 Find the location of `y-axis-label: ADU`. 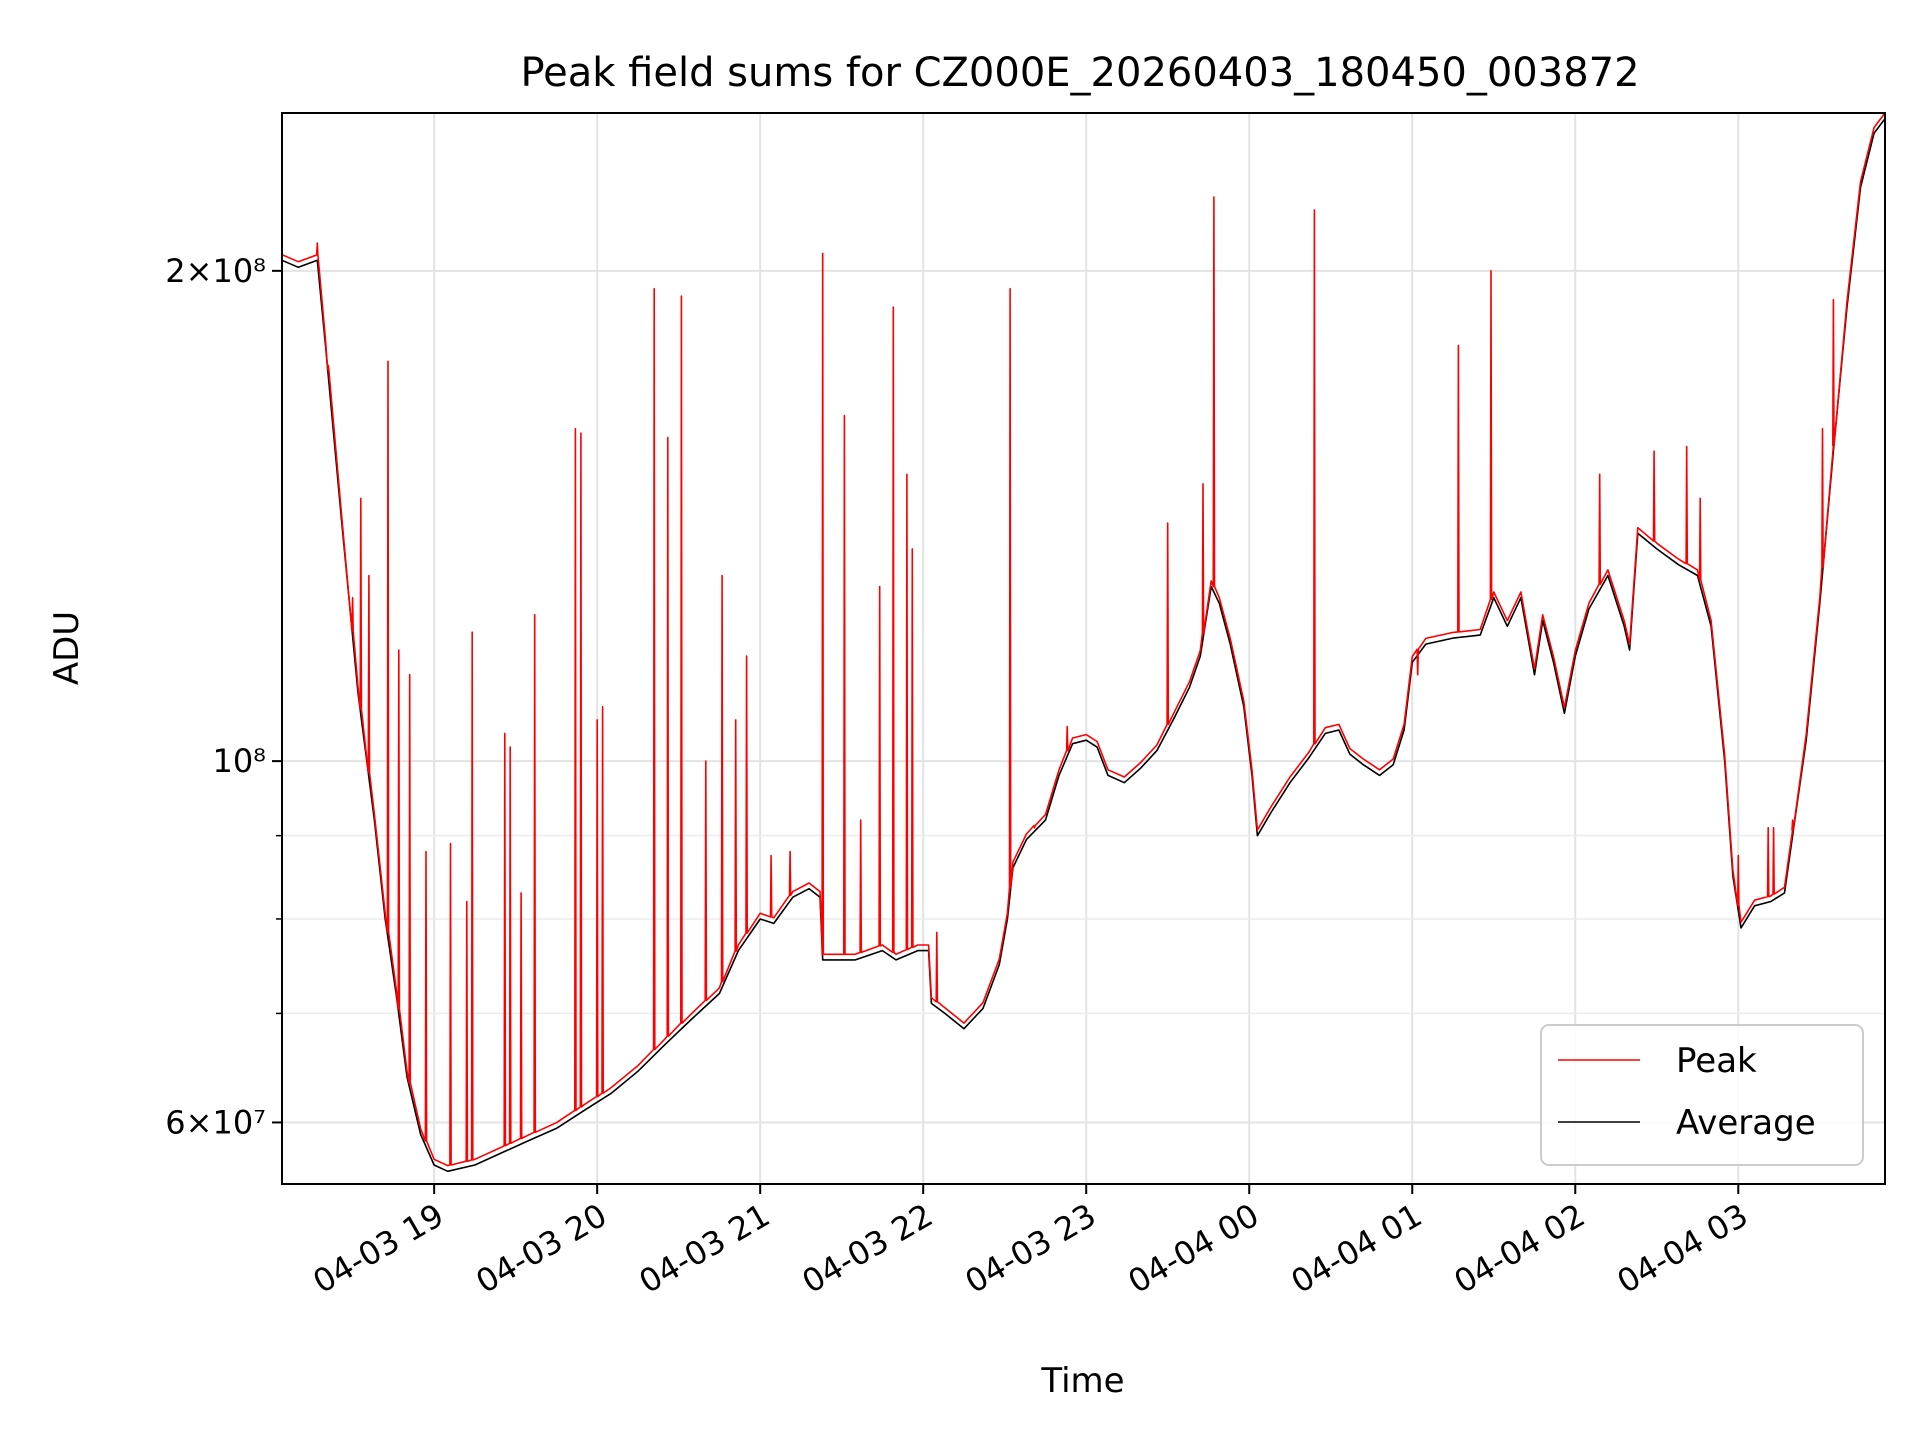

y-axis-label: ADU is located at coordinates (67, 648).